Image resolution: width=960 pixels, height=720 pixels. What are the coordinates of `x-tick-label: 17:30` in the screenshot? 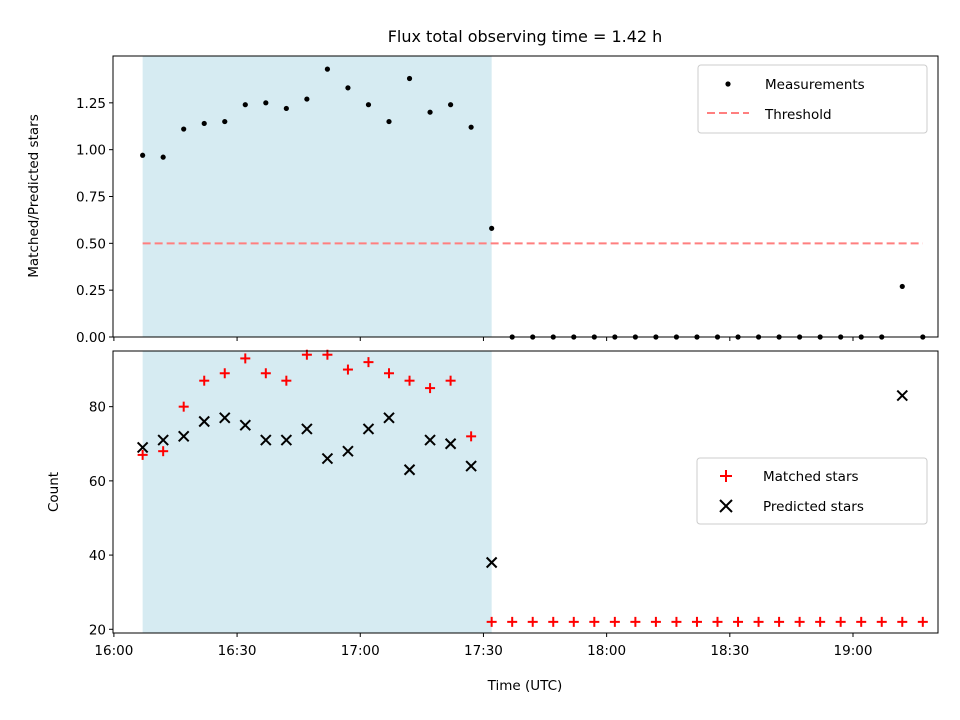 It's located at (483, 651).